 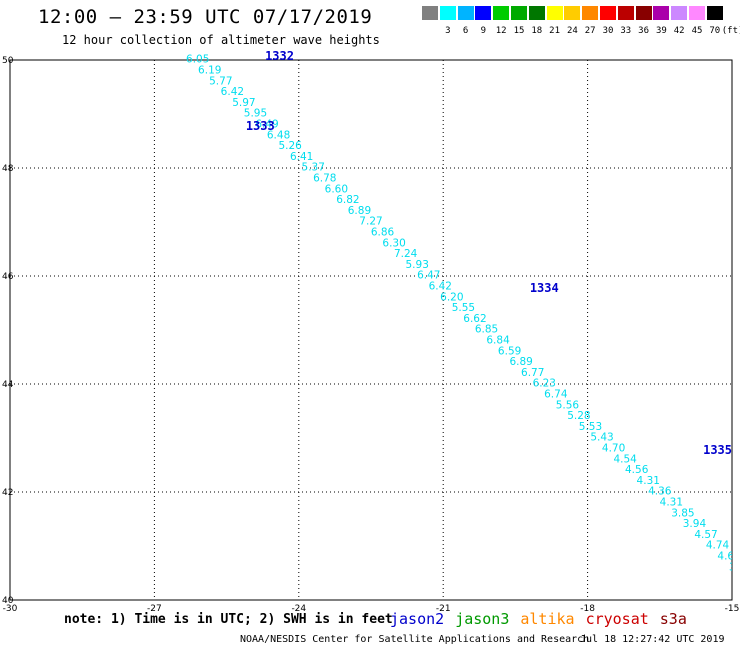 What do you see at coordinates (10, 609) in the screenshot?
I see `lon-tick-label: -30` at bounding box center [10, 609].